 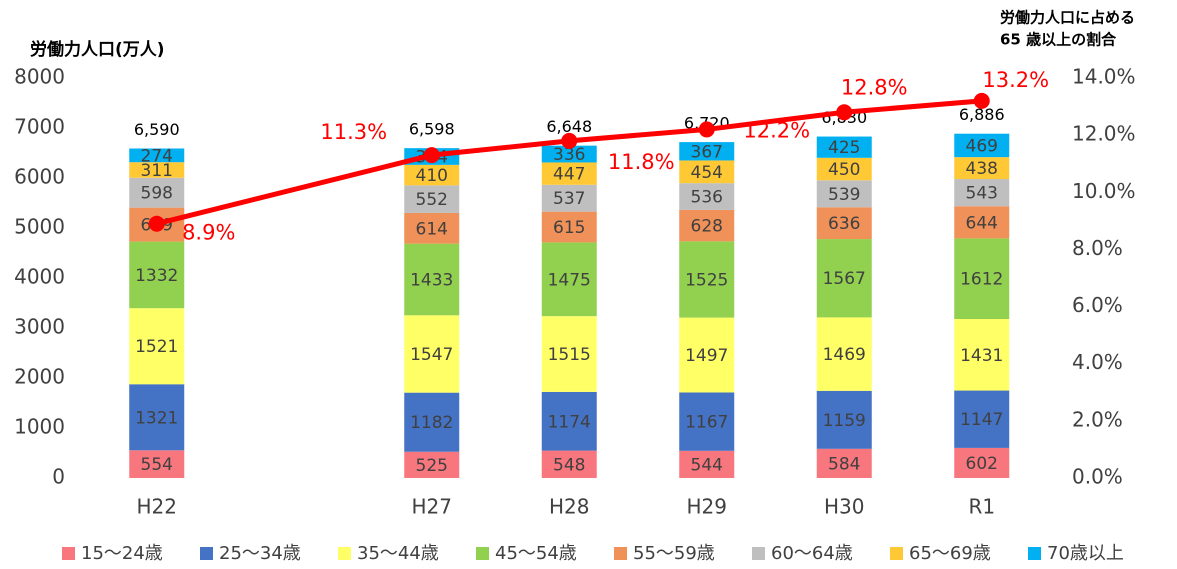 I want to click on segment-label: 615, so click(x=569, y=228).